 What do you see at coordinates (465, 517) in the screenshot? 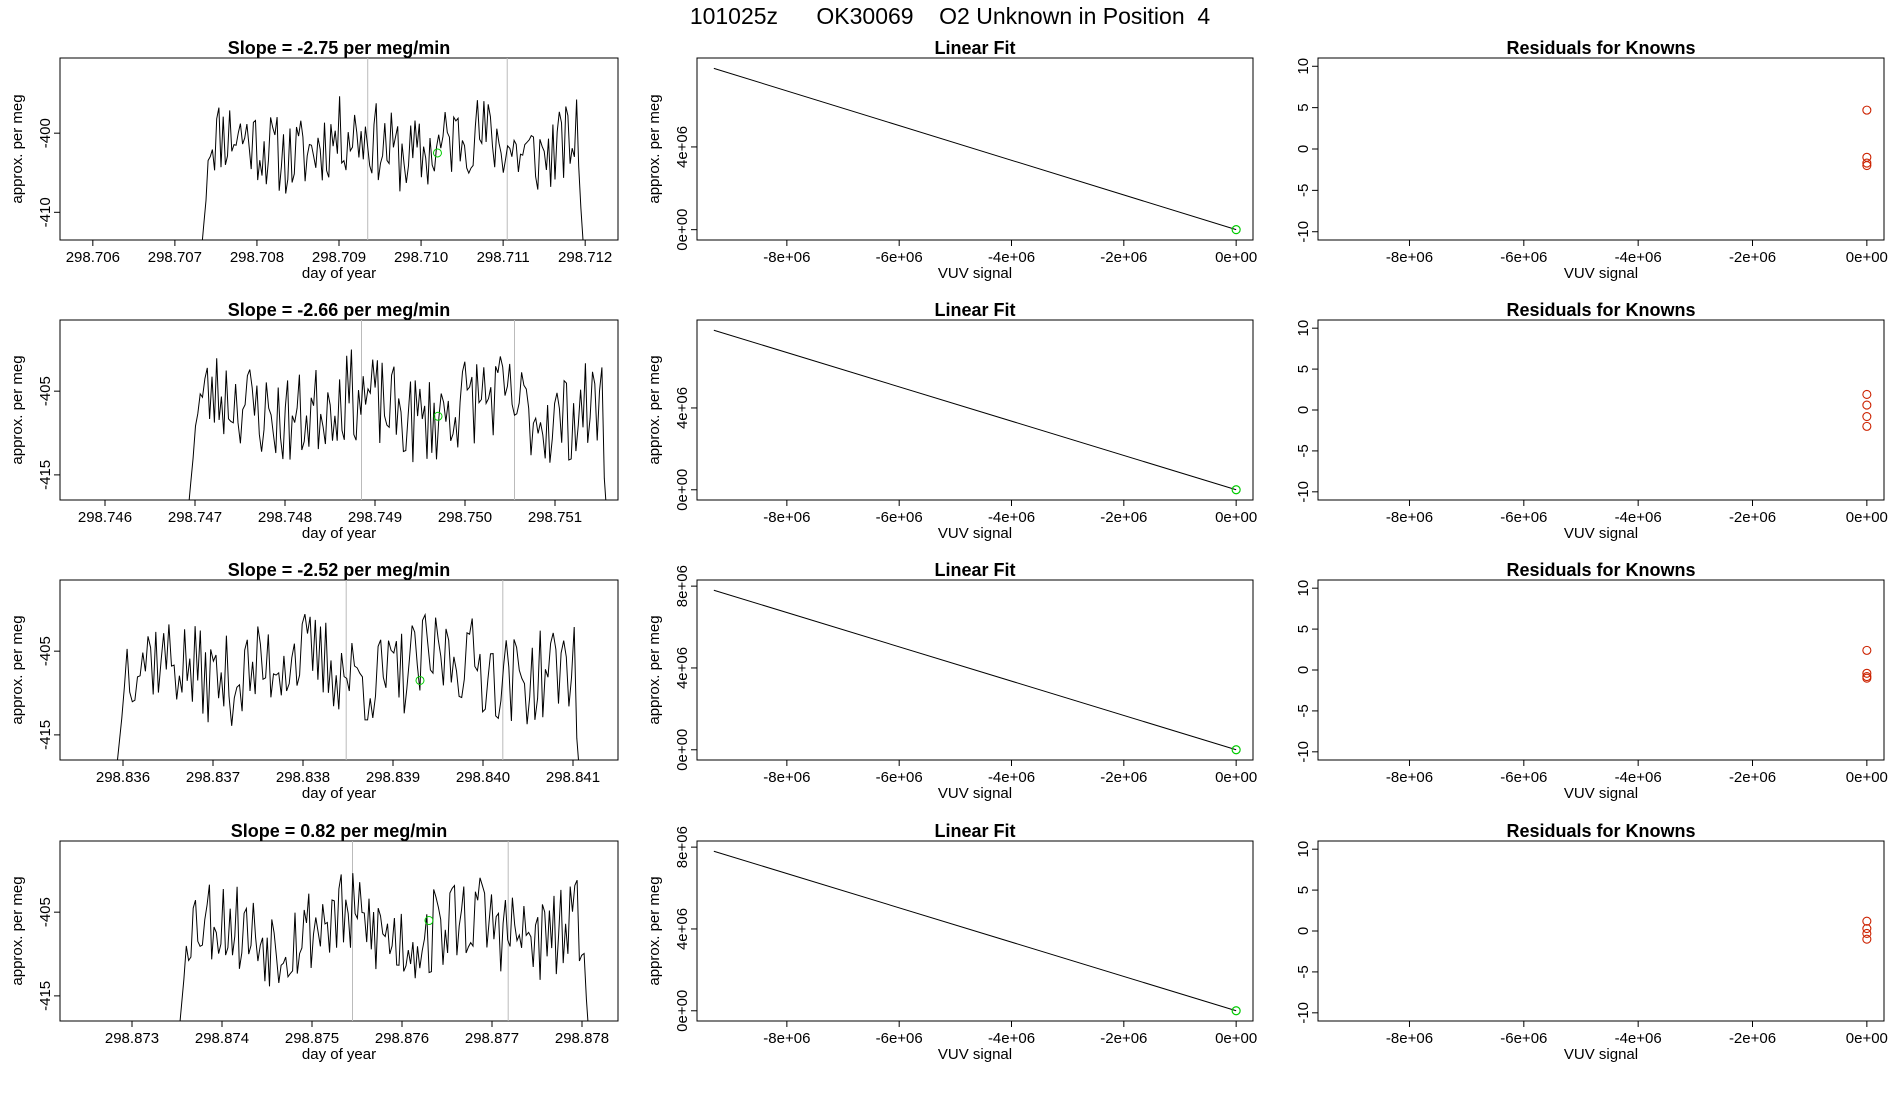
I see `x-tick-label: 298.750` at bounding box center [465, 517].